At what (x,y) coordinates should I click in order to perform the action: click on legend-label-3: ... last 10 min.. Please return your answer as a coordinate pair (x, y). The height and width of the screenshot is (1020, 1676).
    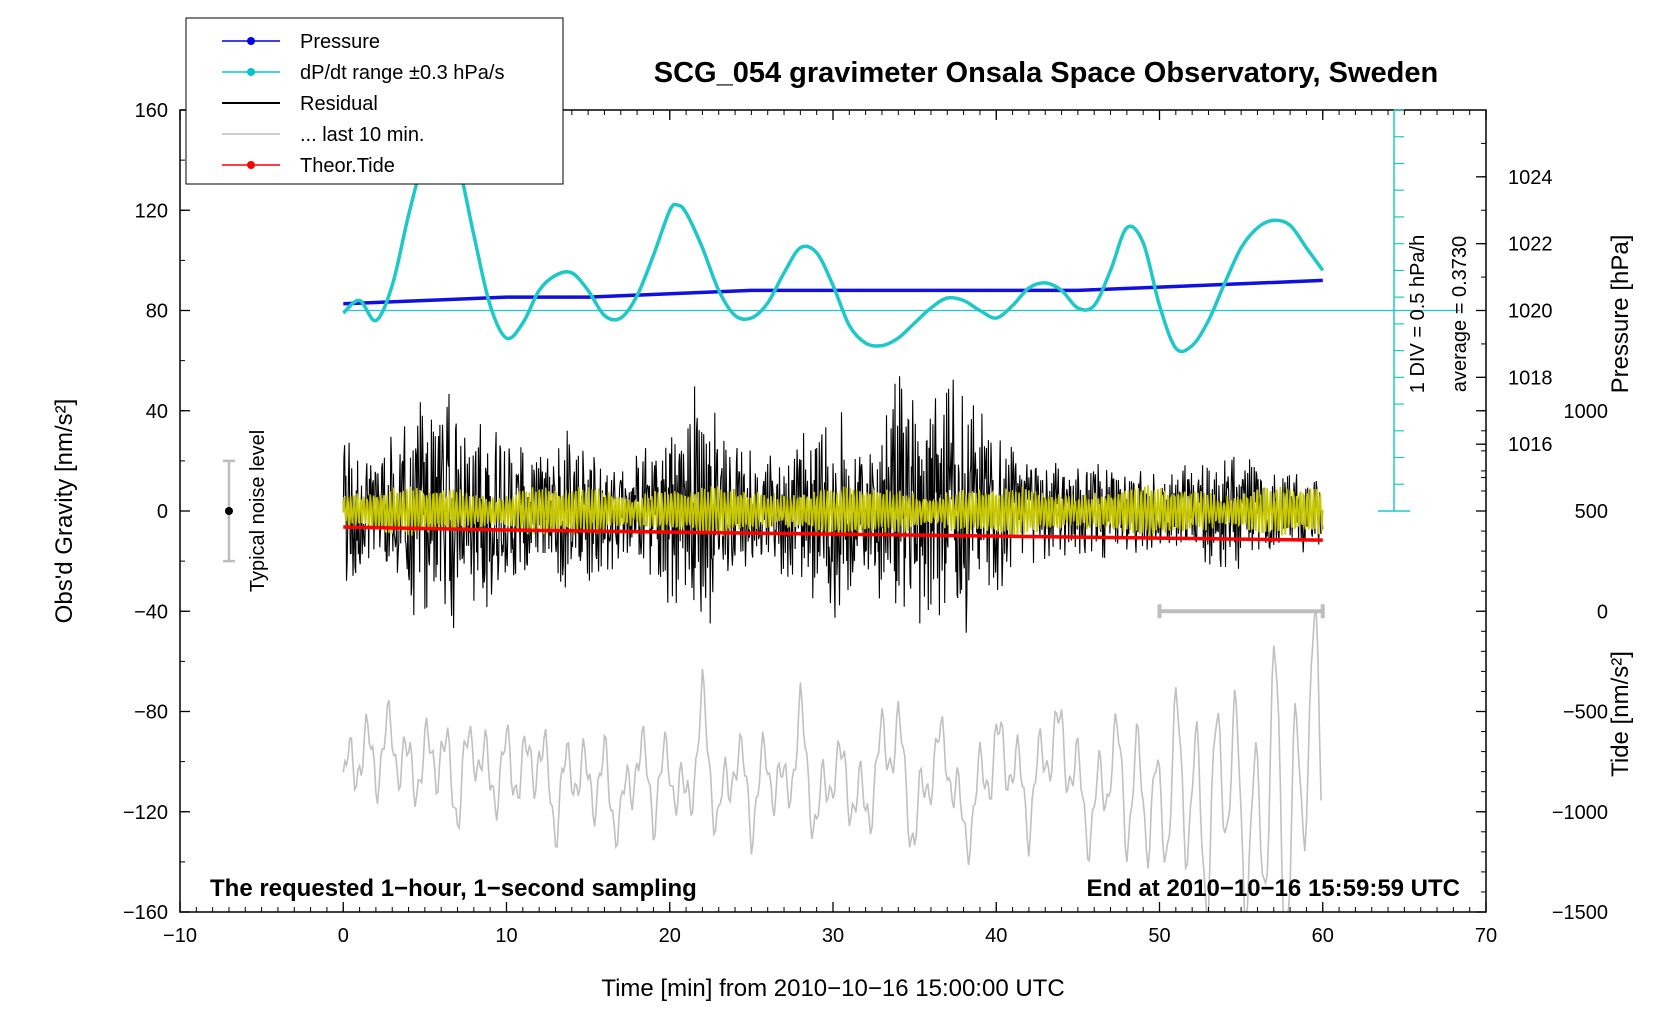
    Looking at the image, I should click on (362, 135).